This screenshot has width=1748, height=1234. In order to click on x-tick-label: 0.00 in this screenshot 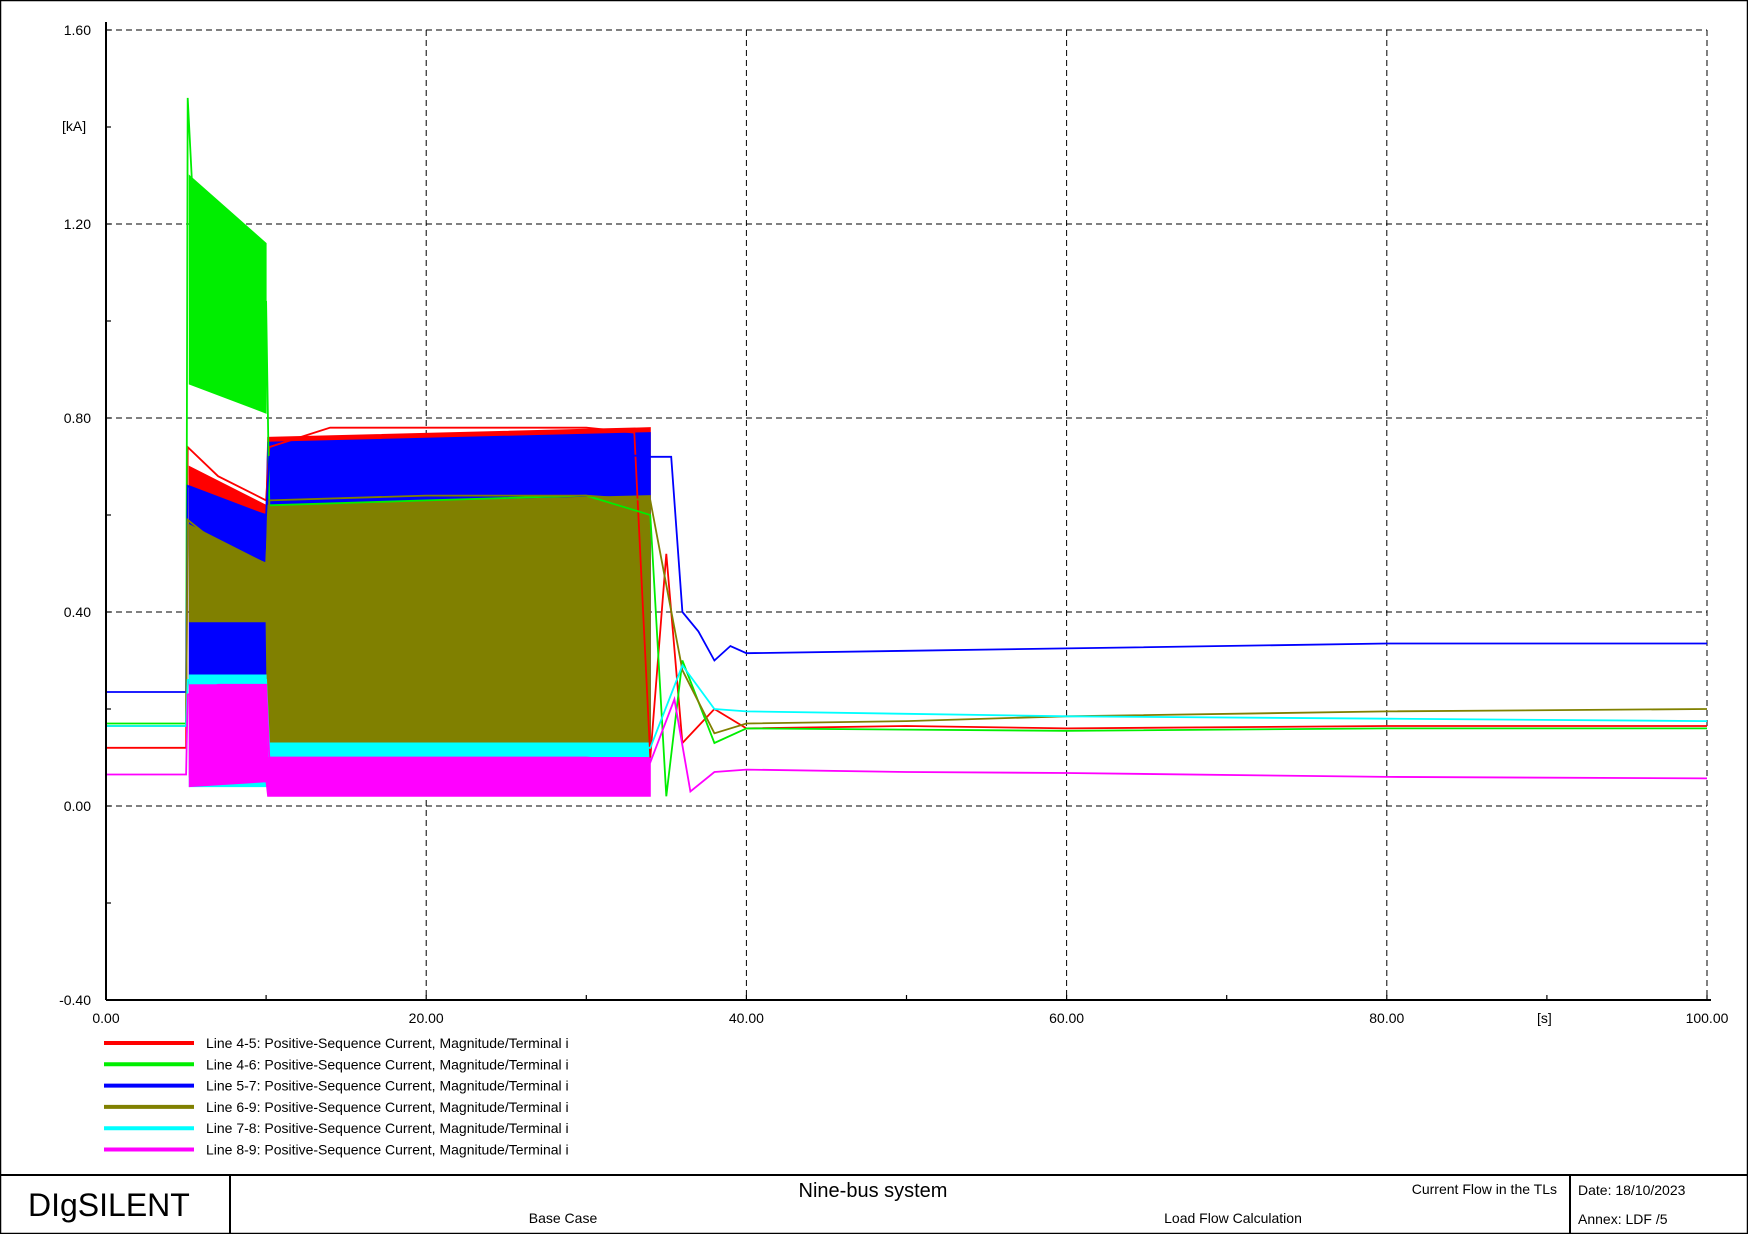, I will do `click(105, 1018)`.